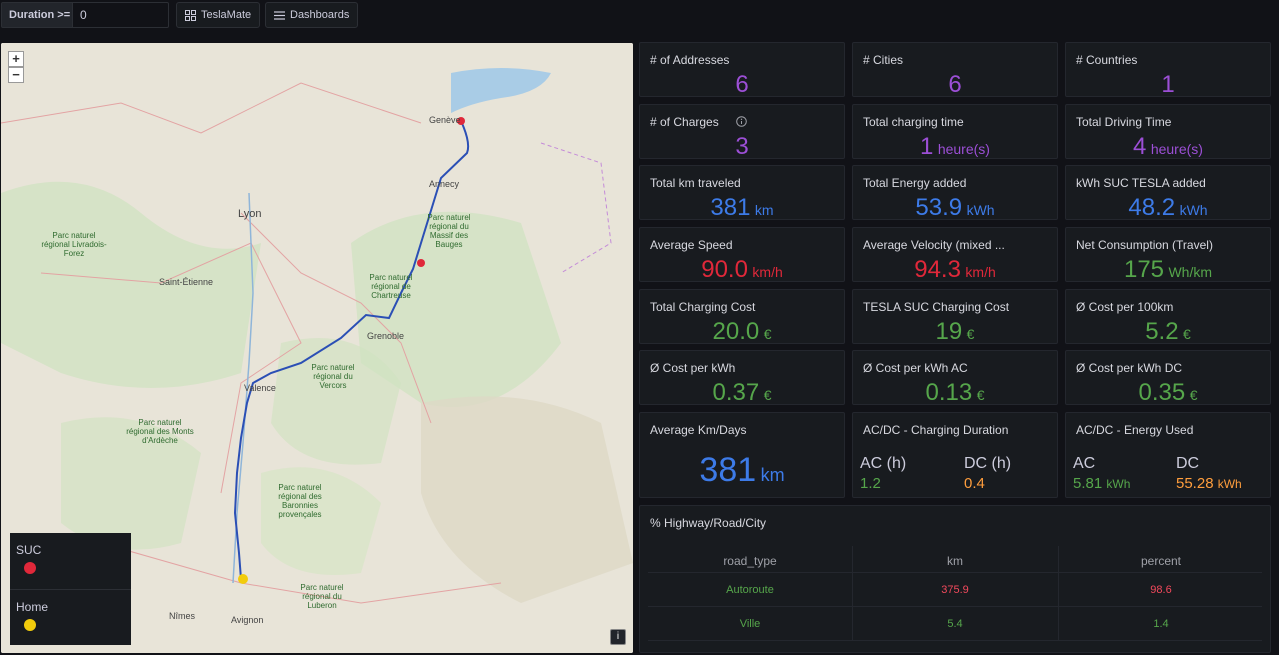 Image resolution: width=1279 pixels, height=655 pixels. What do you see at coordinates (741, 121) in the screenshot?
I see `info-icon` at bounding box center [741, 121].